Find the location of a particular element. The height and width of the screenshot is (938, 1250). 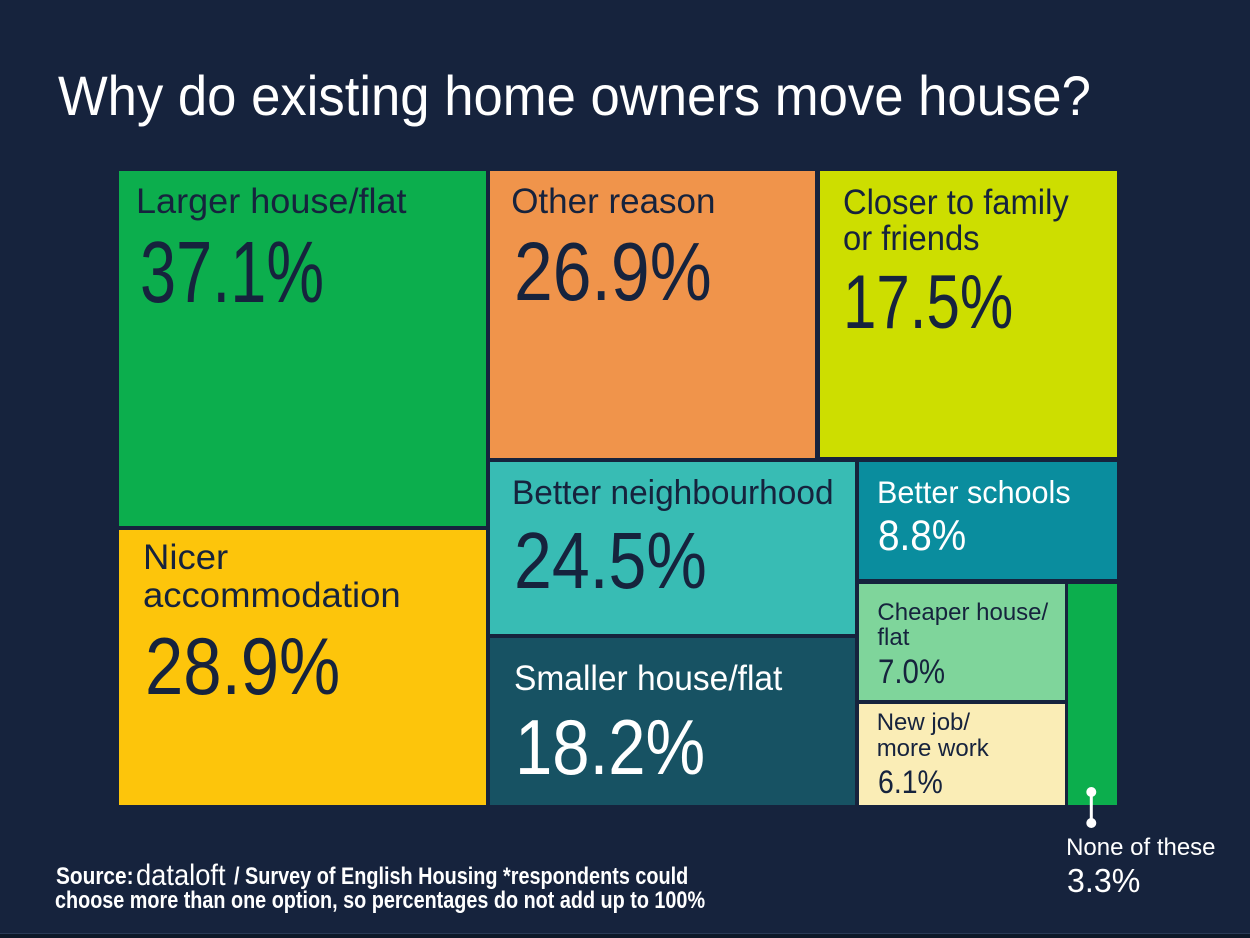

tile-label: Smaller house/flat is located at coordinates (647, 678).